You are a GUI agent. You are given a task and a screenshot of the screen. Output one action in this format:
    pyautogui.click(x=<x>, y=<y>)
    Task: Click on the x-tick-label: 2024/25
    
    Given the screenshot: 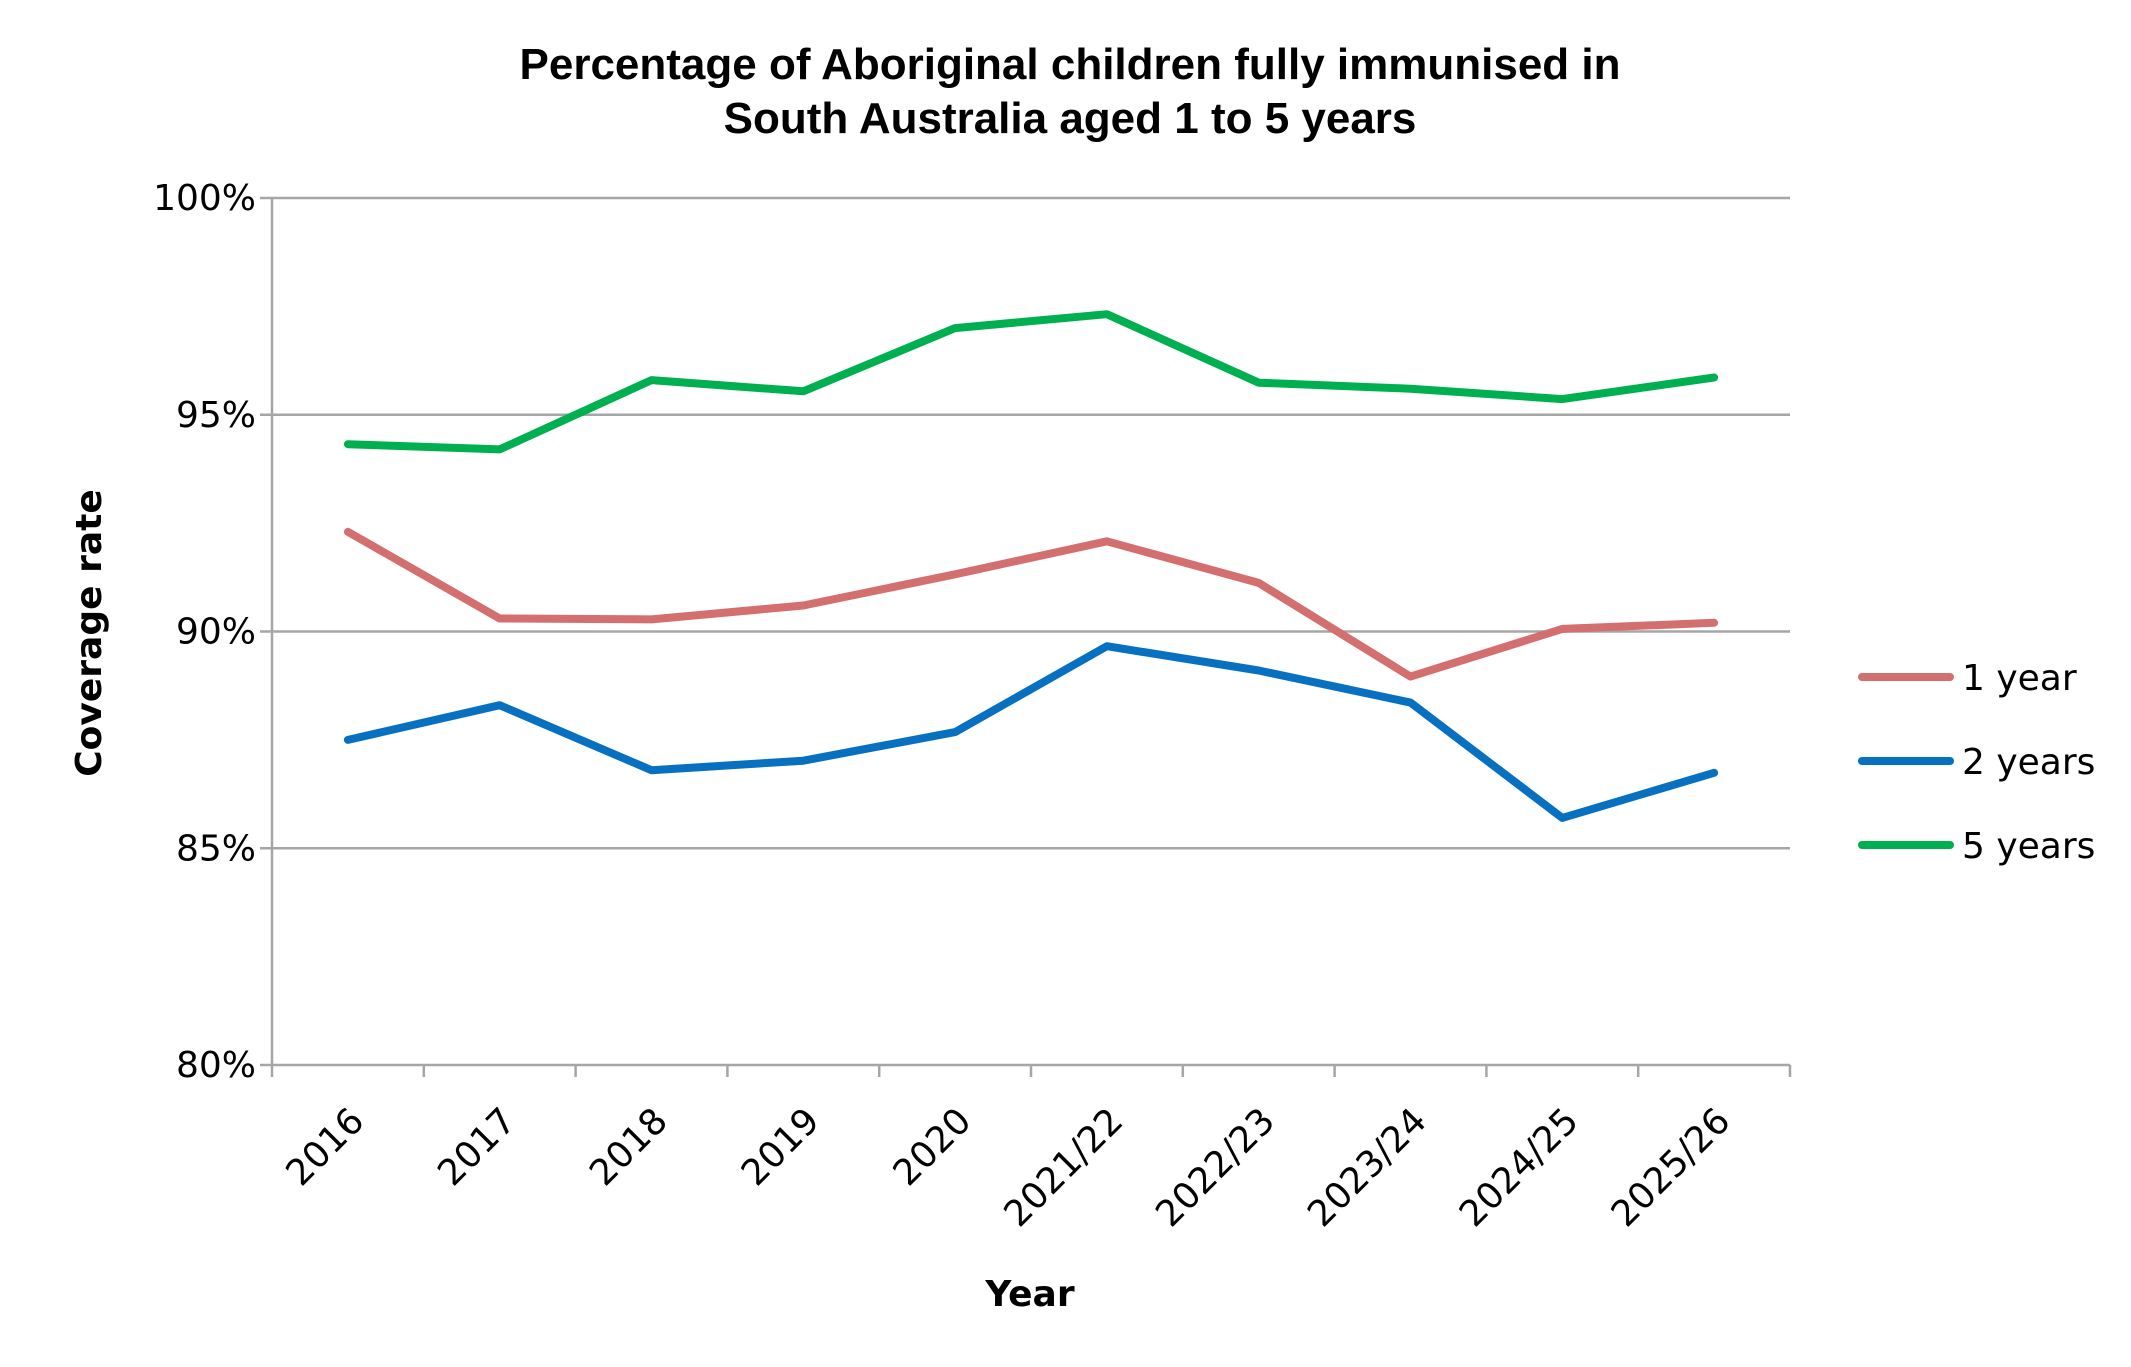 What is the action you would take?
    pyautogui.click(x=1519, y=1167)
    